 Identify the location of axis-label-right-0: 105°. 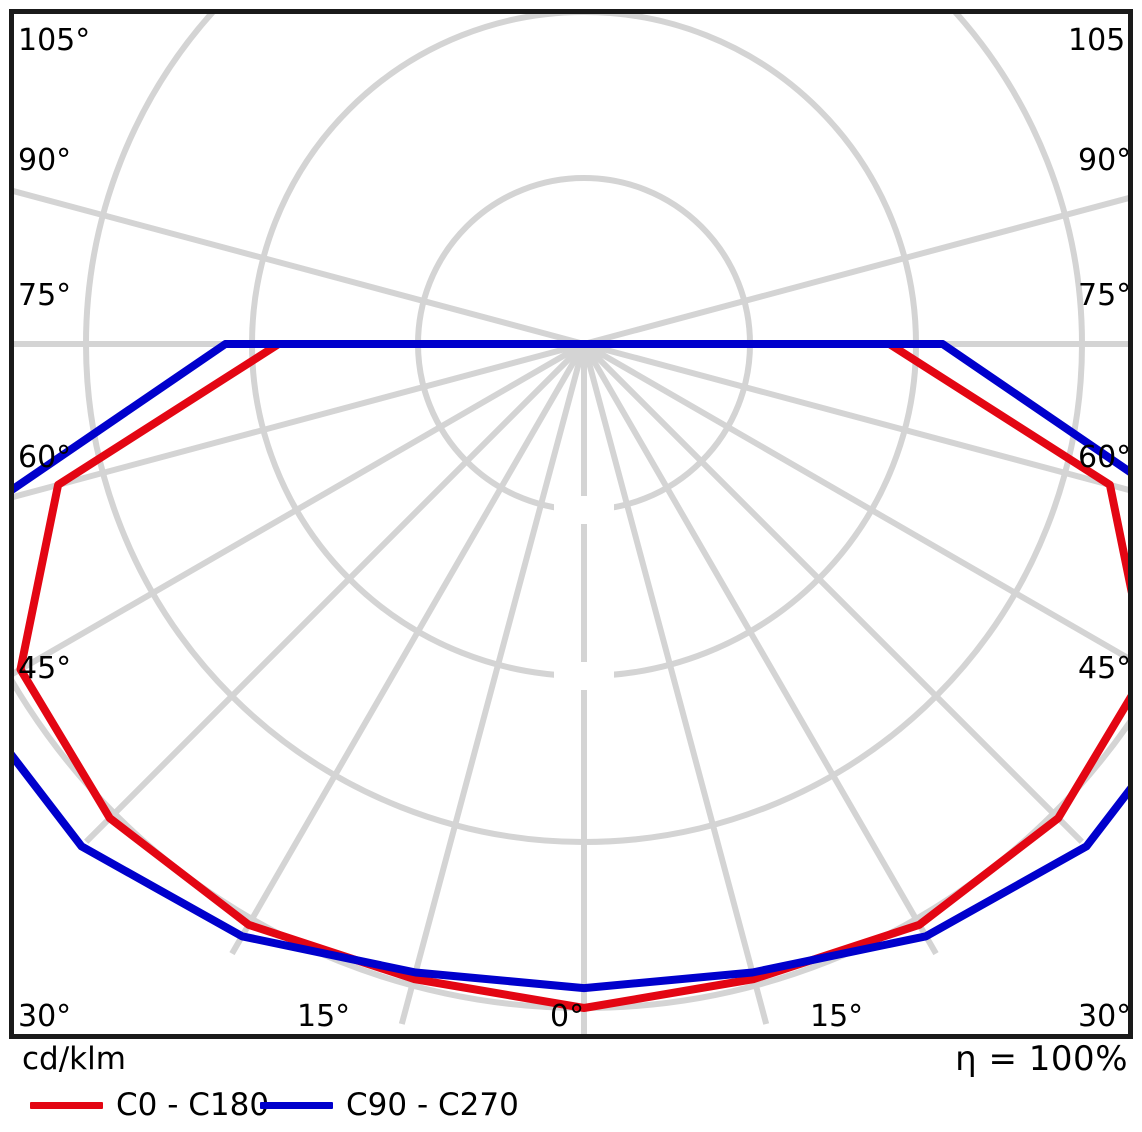
(1098, 40).